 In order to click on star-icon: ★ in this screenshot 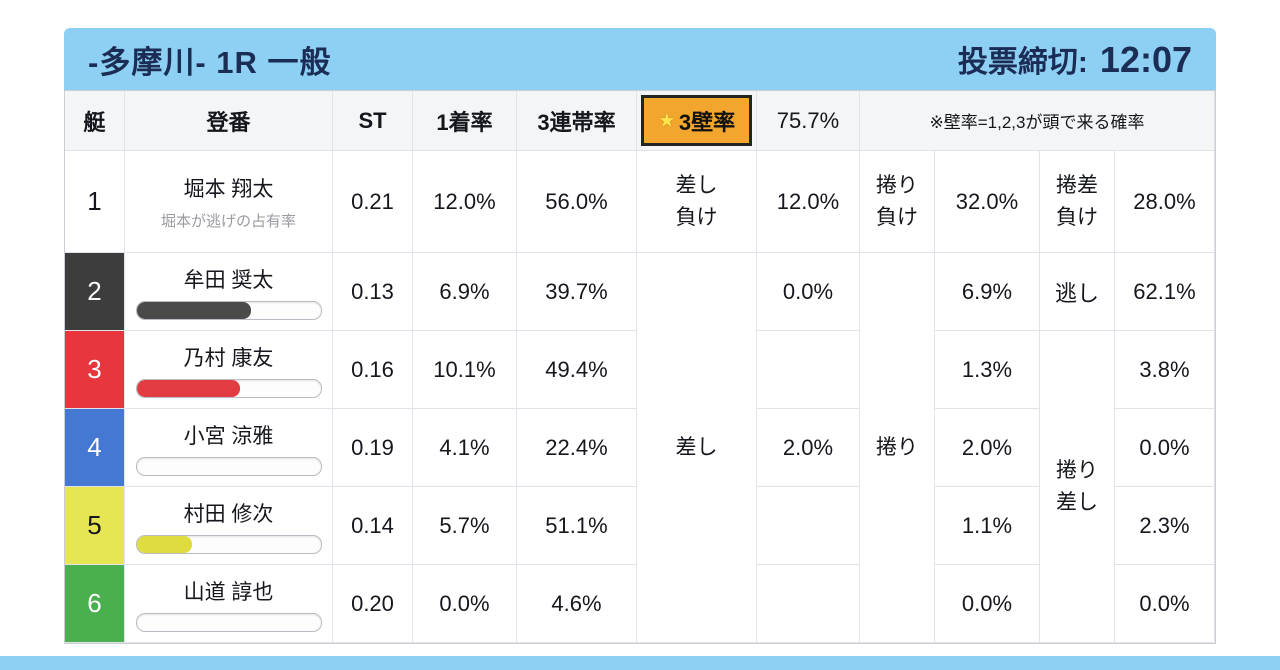, I will do `click(666, 121)`.